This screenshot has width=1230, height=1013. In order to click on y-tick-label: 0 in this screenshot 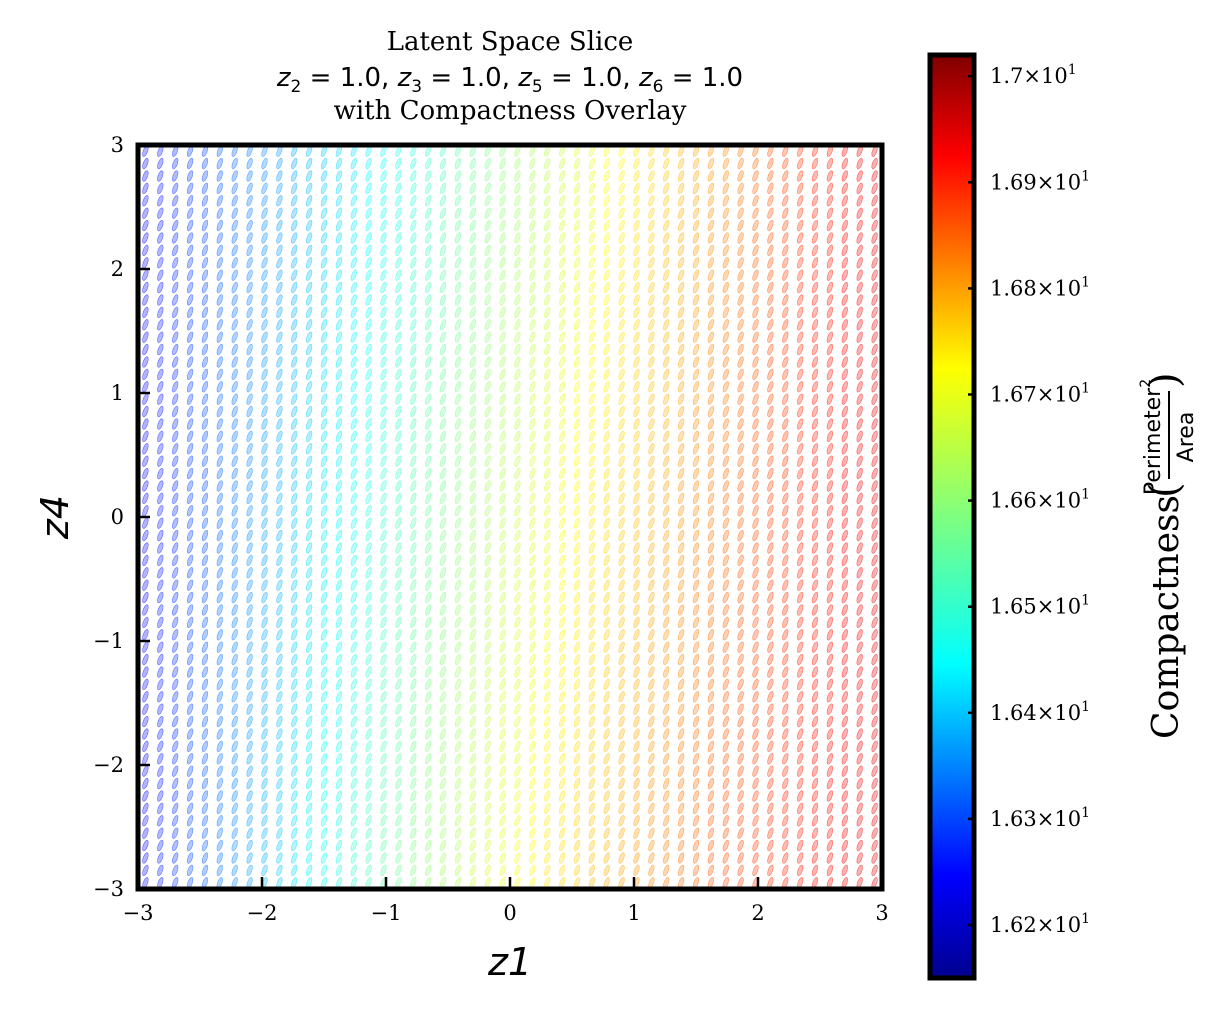, I will do `click(117, 517)`.